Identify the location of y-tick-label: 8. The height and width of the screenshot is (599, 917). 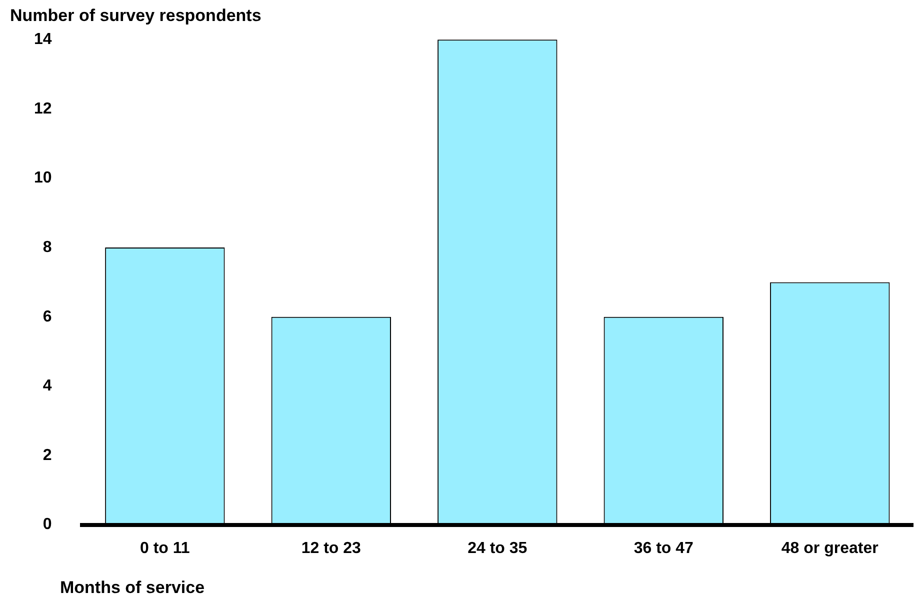
(47, 247).